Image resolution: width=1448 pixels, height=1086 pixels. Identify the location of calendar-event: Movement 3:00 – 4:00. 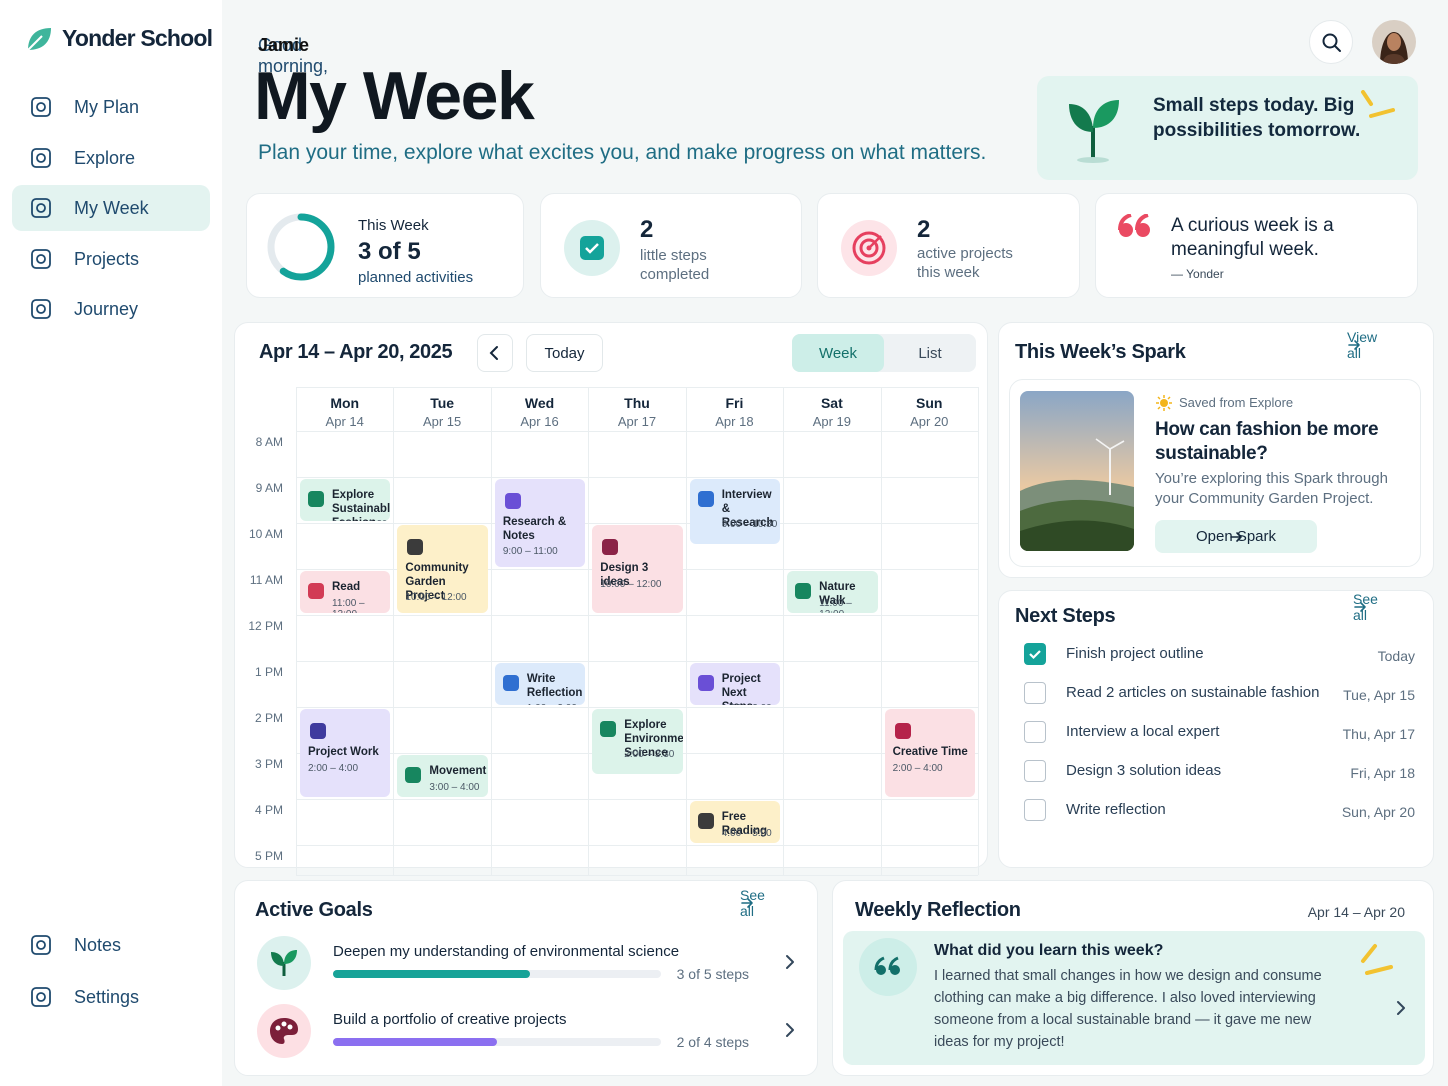
(442, 776).